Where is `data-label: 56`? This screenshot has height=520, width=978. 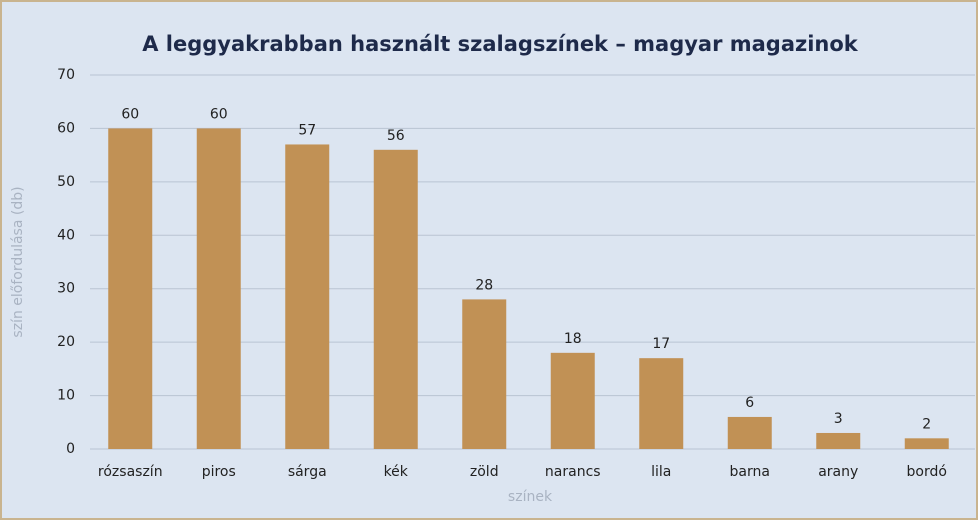 data-label: 56 is located at coordinates (396, 136).